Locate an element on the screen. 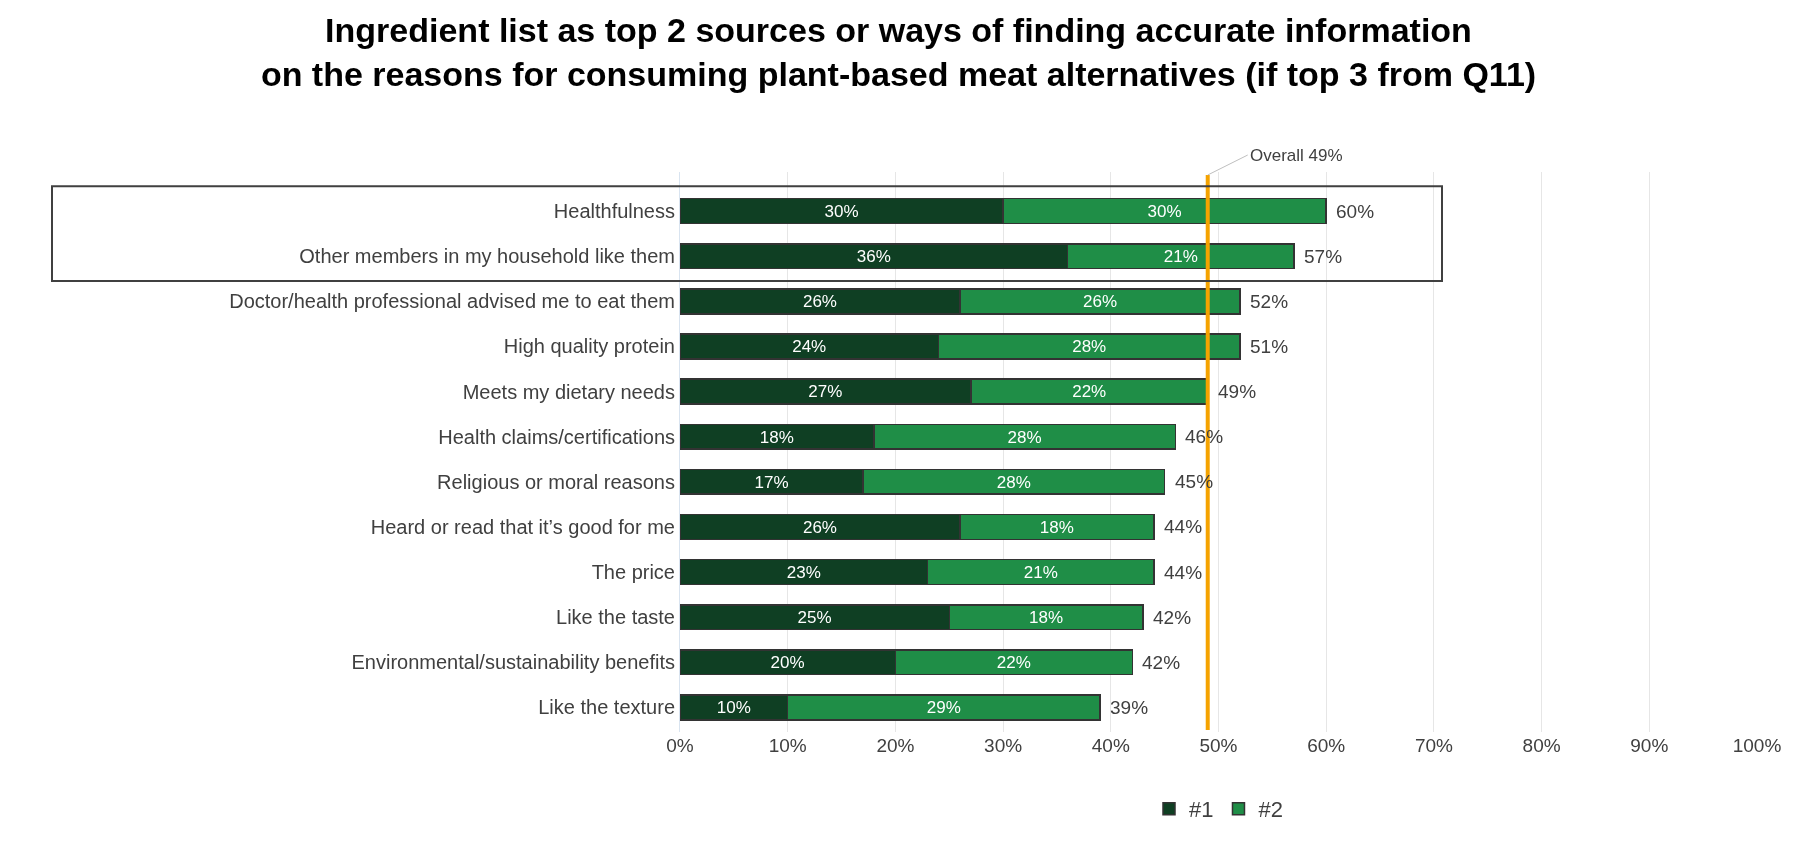 The width and height of the screenshot is (1797, 842). legend-label: #2 is located at coordinates (1270, 810).